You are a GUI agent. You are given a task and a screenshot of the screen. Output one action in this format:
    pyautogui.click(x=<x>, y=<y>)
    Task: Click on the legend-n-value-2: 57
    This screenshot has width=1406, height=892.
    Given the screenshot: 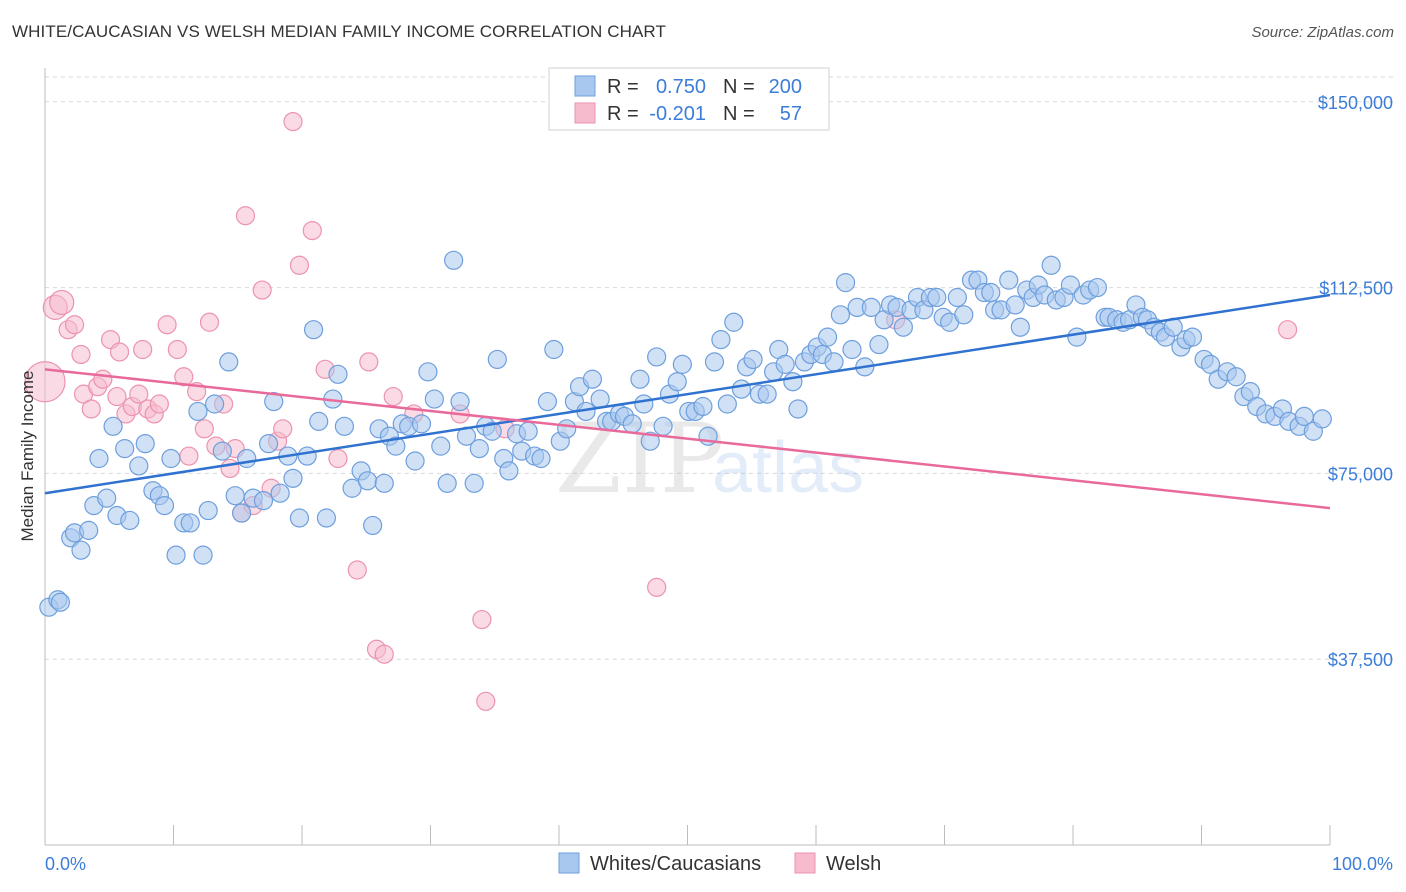 What is the action you would take?
    pyautogui.click(x=791, y=114)
    